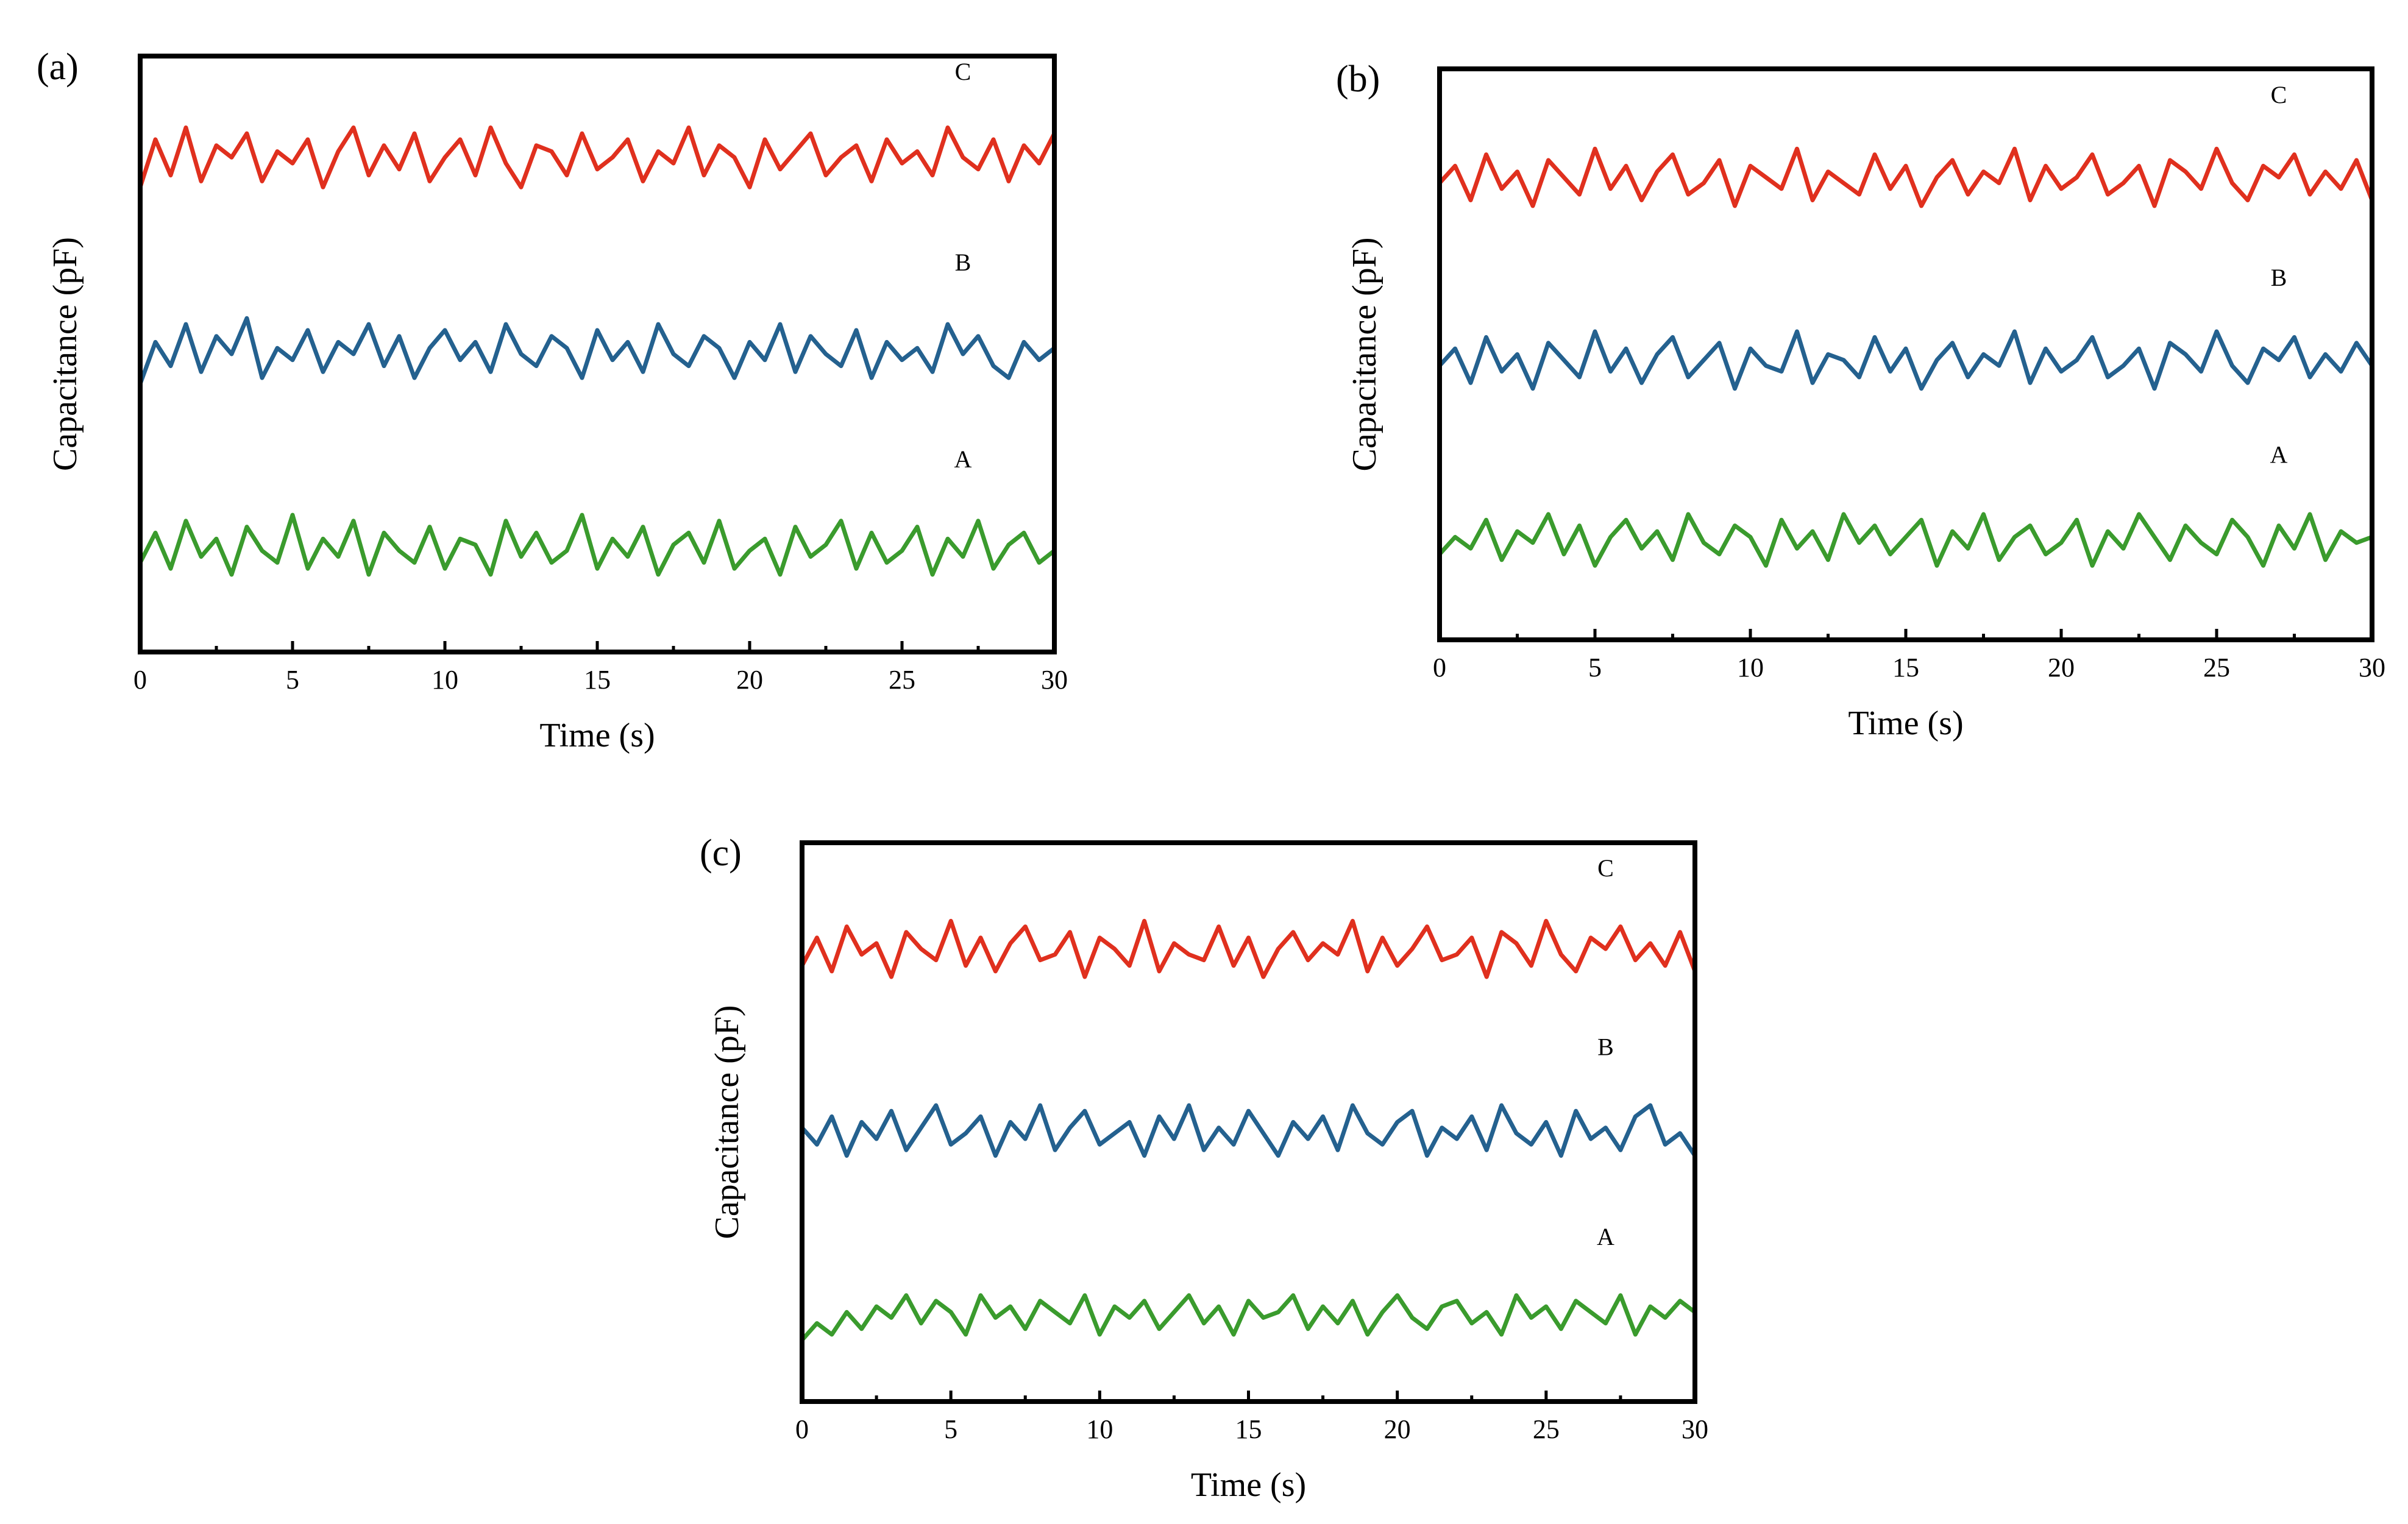  I want to click on plot-frame, so click(1249, 1122).